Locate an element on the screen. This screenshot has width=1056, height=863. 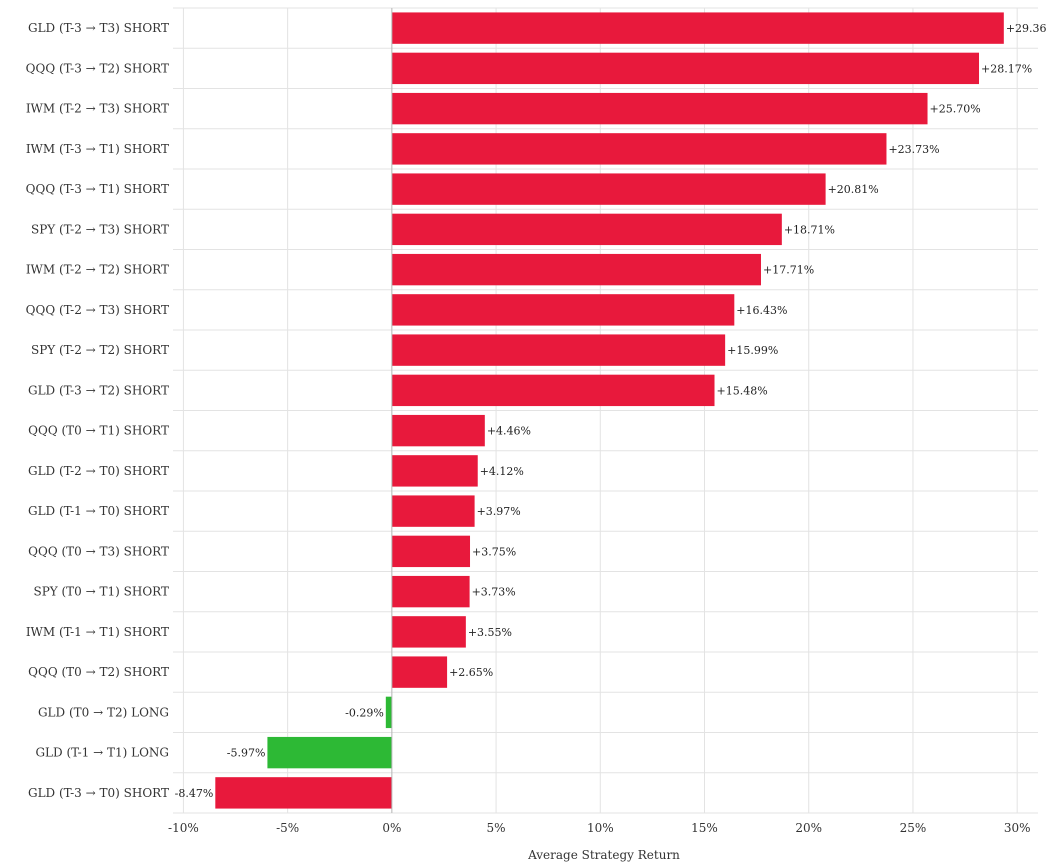
bar-value-label: +3.75% is located at coordinates (494, 551).